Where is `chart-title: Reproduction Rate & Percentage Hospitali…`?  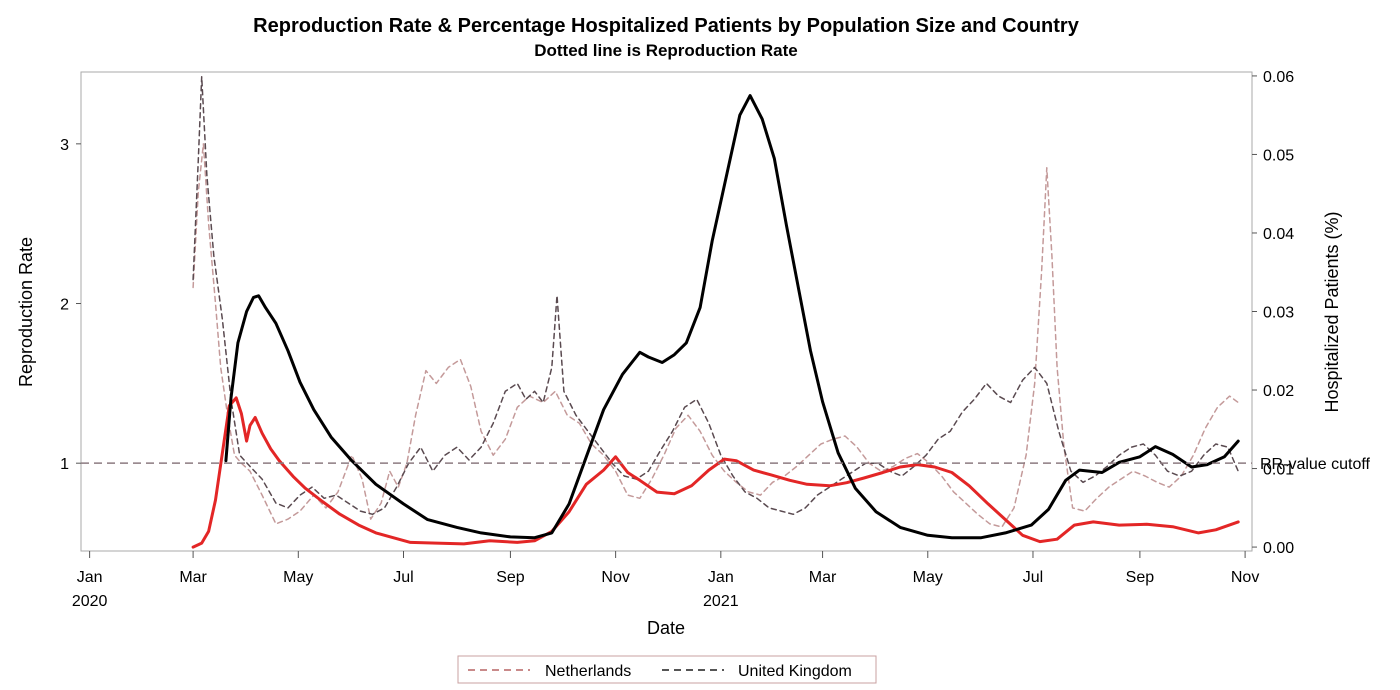
chart-title: Reproduction Rate & Percentage Hospitali… is located at coordinates (666, 26).